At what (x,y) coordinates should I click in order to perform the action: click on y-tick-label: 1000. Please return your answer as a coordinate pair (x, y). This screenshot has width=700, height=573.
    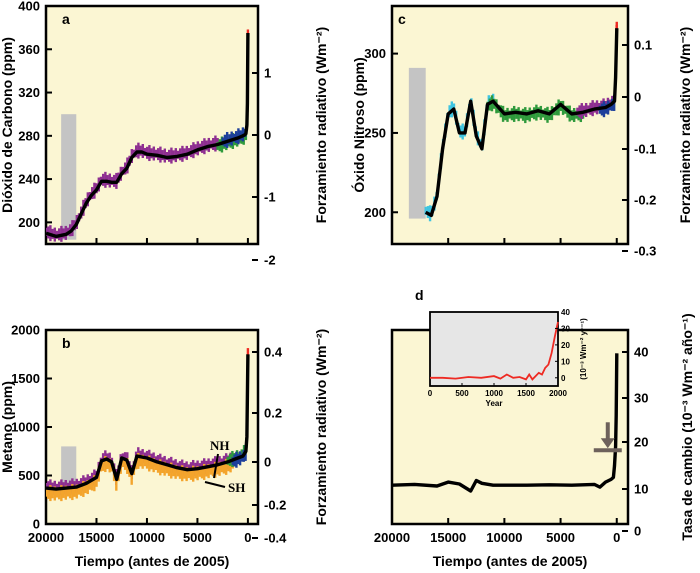
    Looking at the image, I should click on (25, 427).